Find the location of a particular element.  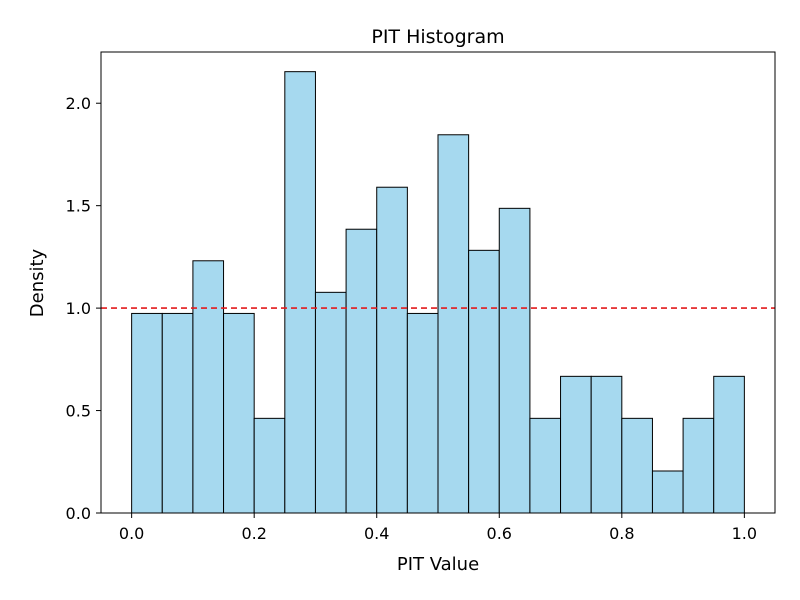

chart-title: PIT Histogram is located at coordinates (437, 37).